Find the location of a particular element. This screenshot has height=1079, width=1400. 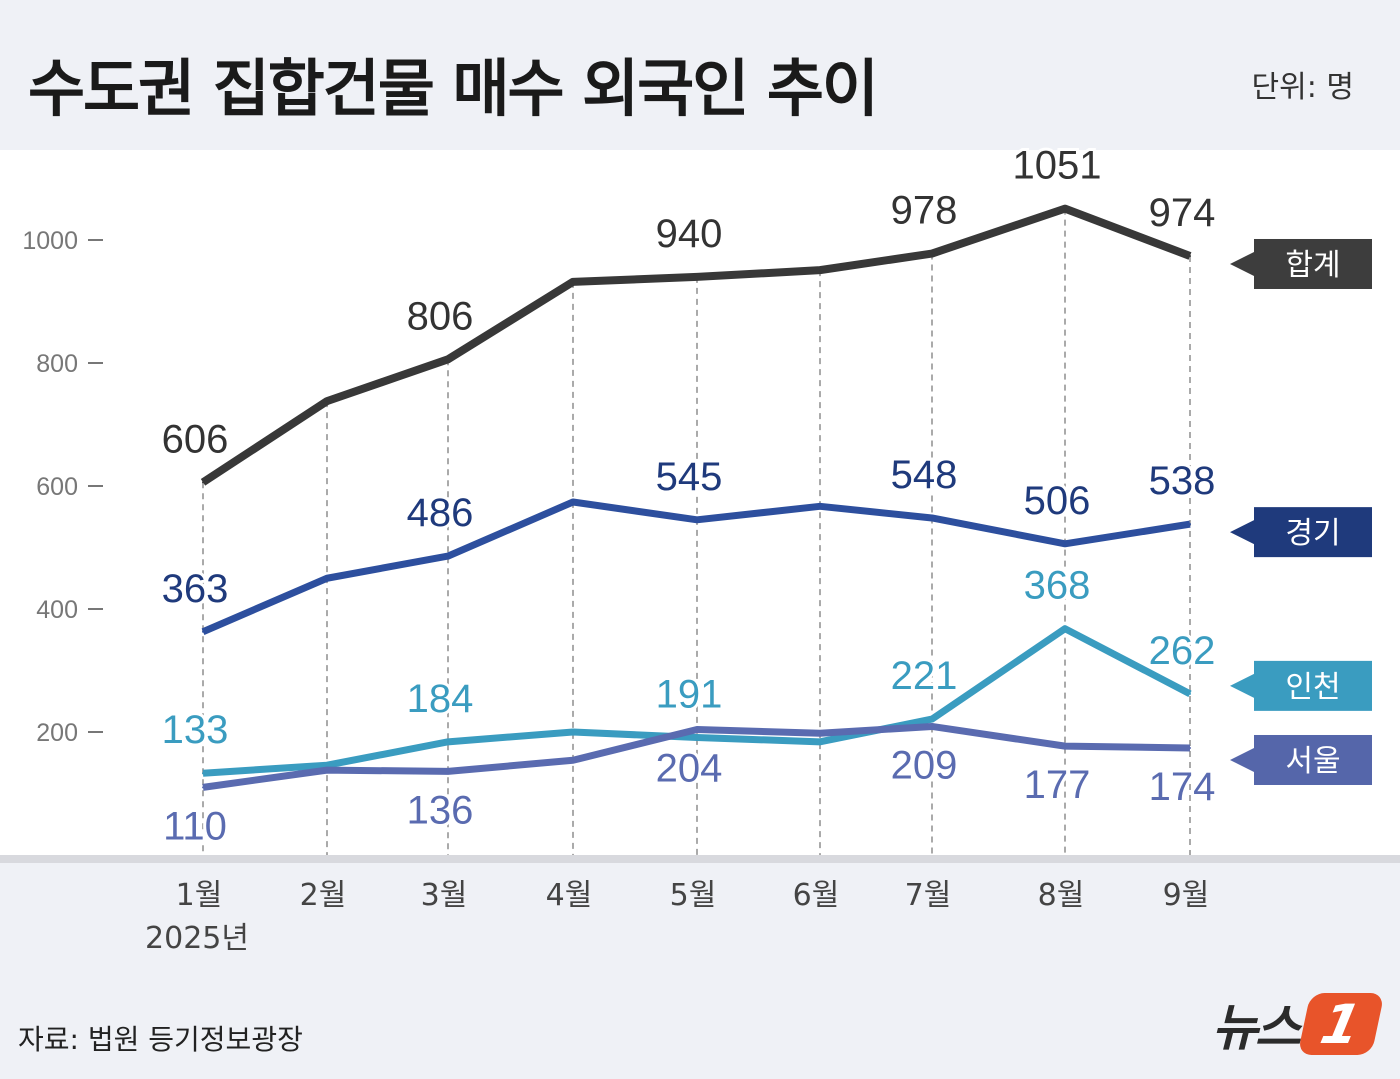

logo-mark: 1 is located at coordinates (1341, 1024).